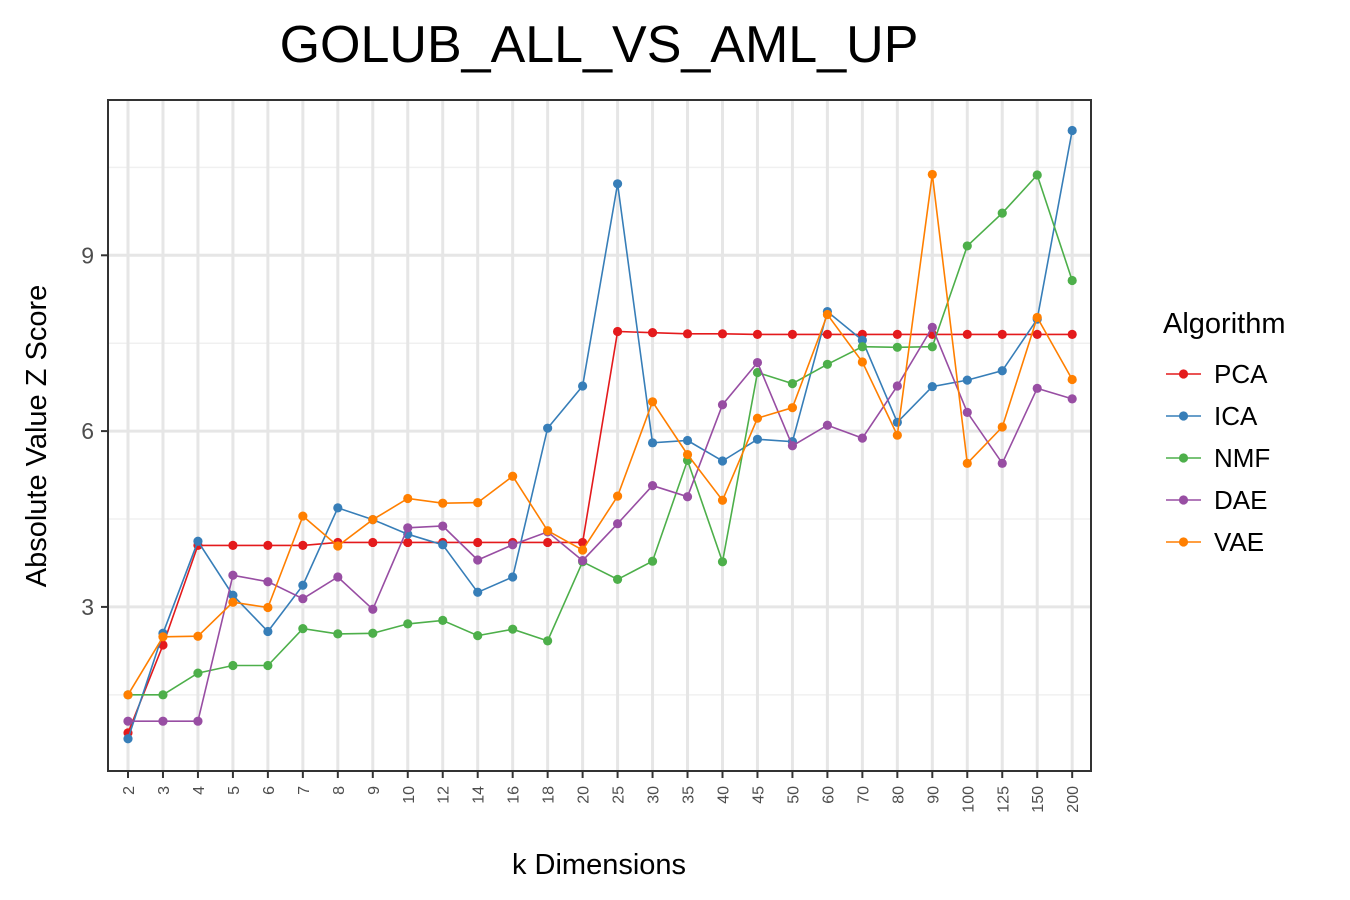 The image size is (1350, 900). I want to click on x-tick-label: 5, so click(234, 790).